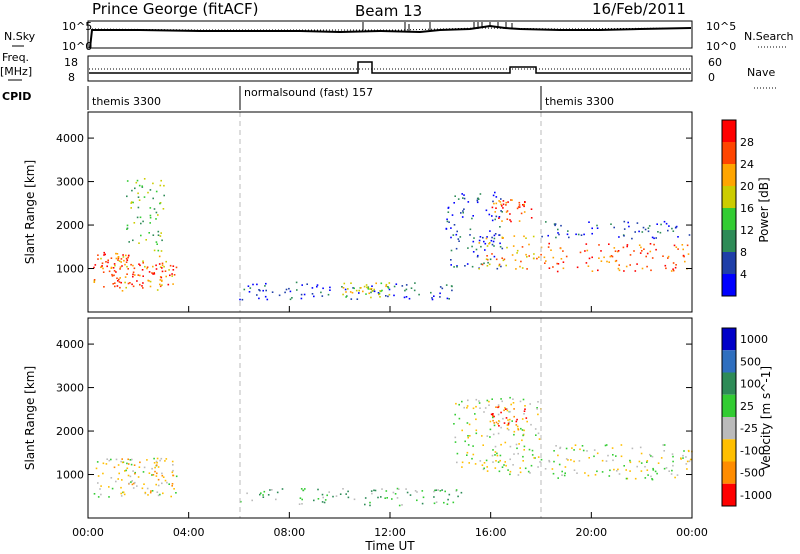 The height and width of the screenshot is (554, 800). What do you see at coordinates (752, 450) in the screenshot?
I see `colorbar-tick-label: -100` at bounding box center [752, 450].